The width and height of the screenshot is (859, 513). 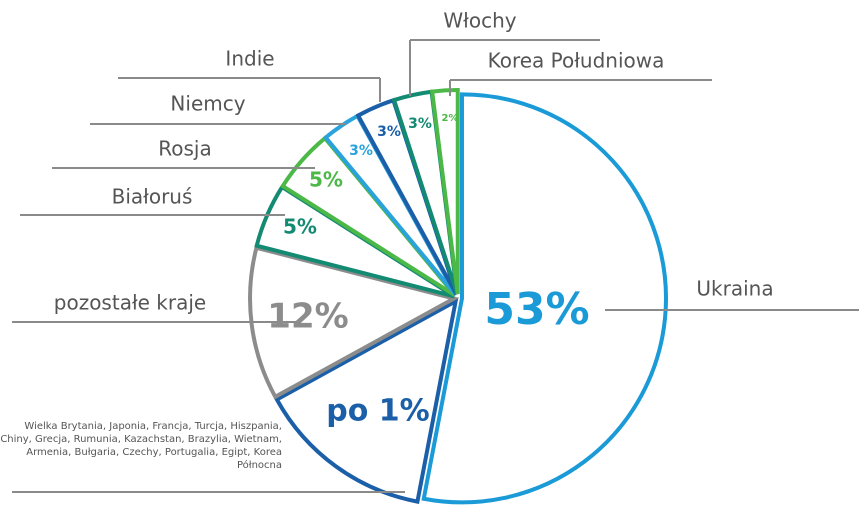 What do you see at coordinates (450, 118) in the screenshot?
I see `value-label: 2%` at bounding box center [450, 118].